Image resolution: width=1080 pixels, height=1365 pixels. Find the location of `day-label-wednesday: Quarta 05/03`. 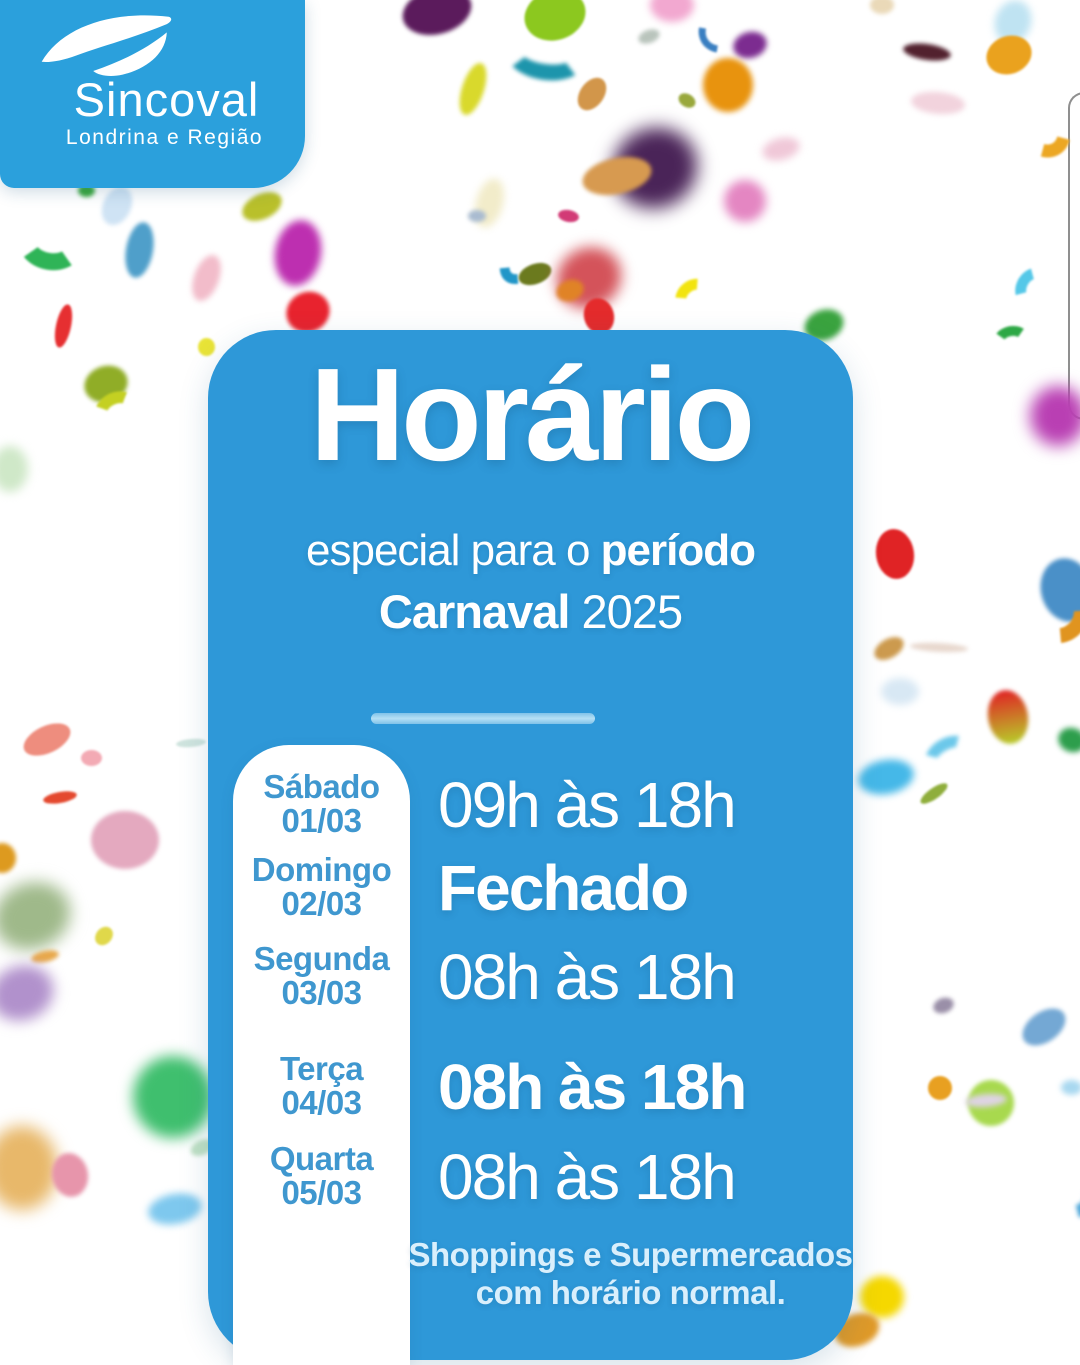

day-label-wednesday: Quarta 05/03 is located at coordinates (321, 1176).